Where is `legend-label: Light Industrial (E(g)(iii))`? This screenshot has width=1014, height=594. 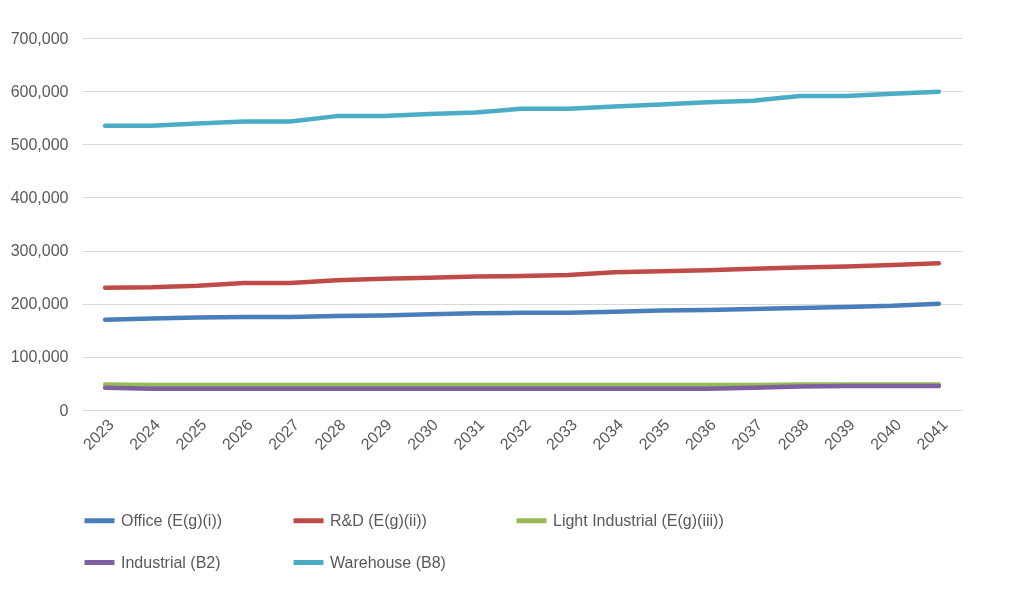
legend-label: Light Industrial (E(g)(iii)) is located at coordinates (638, 520).